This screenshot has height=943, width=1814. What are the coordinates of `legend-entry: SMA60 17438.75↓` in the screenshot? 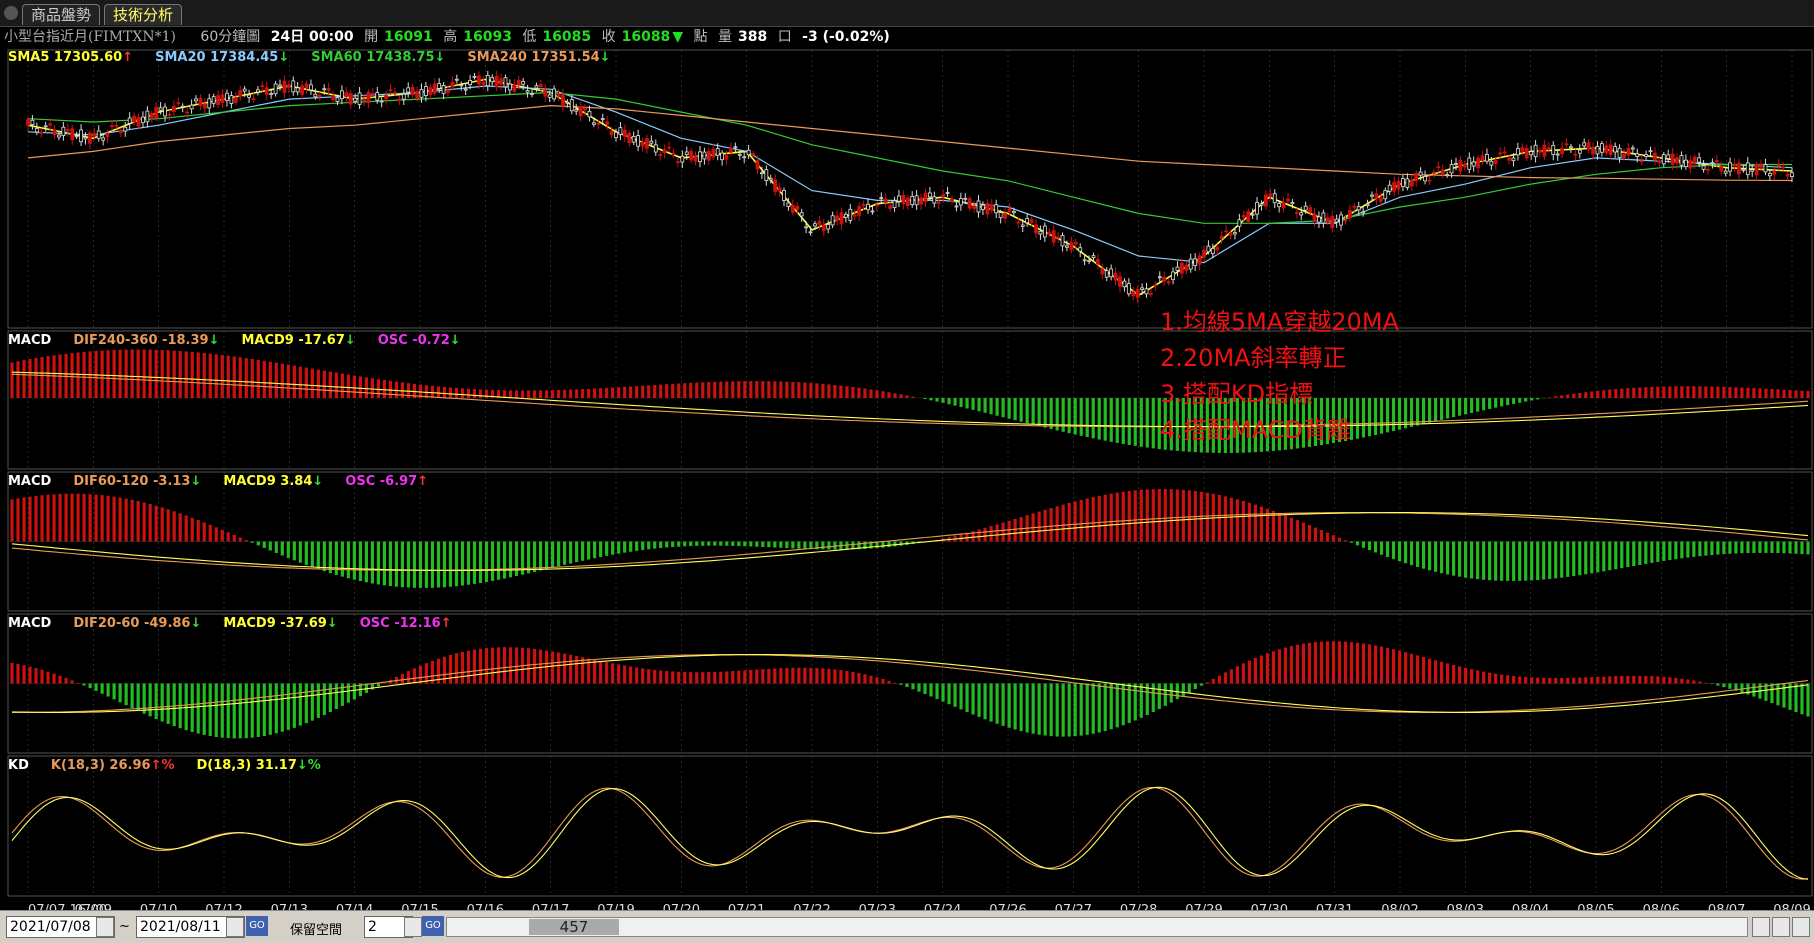 It's located at (378, 57).